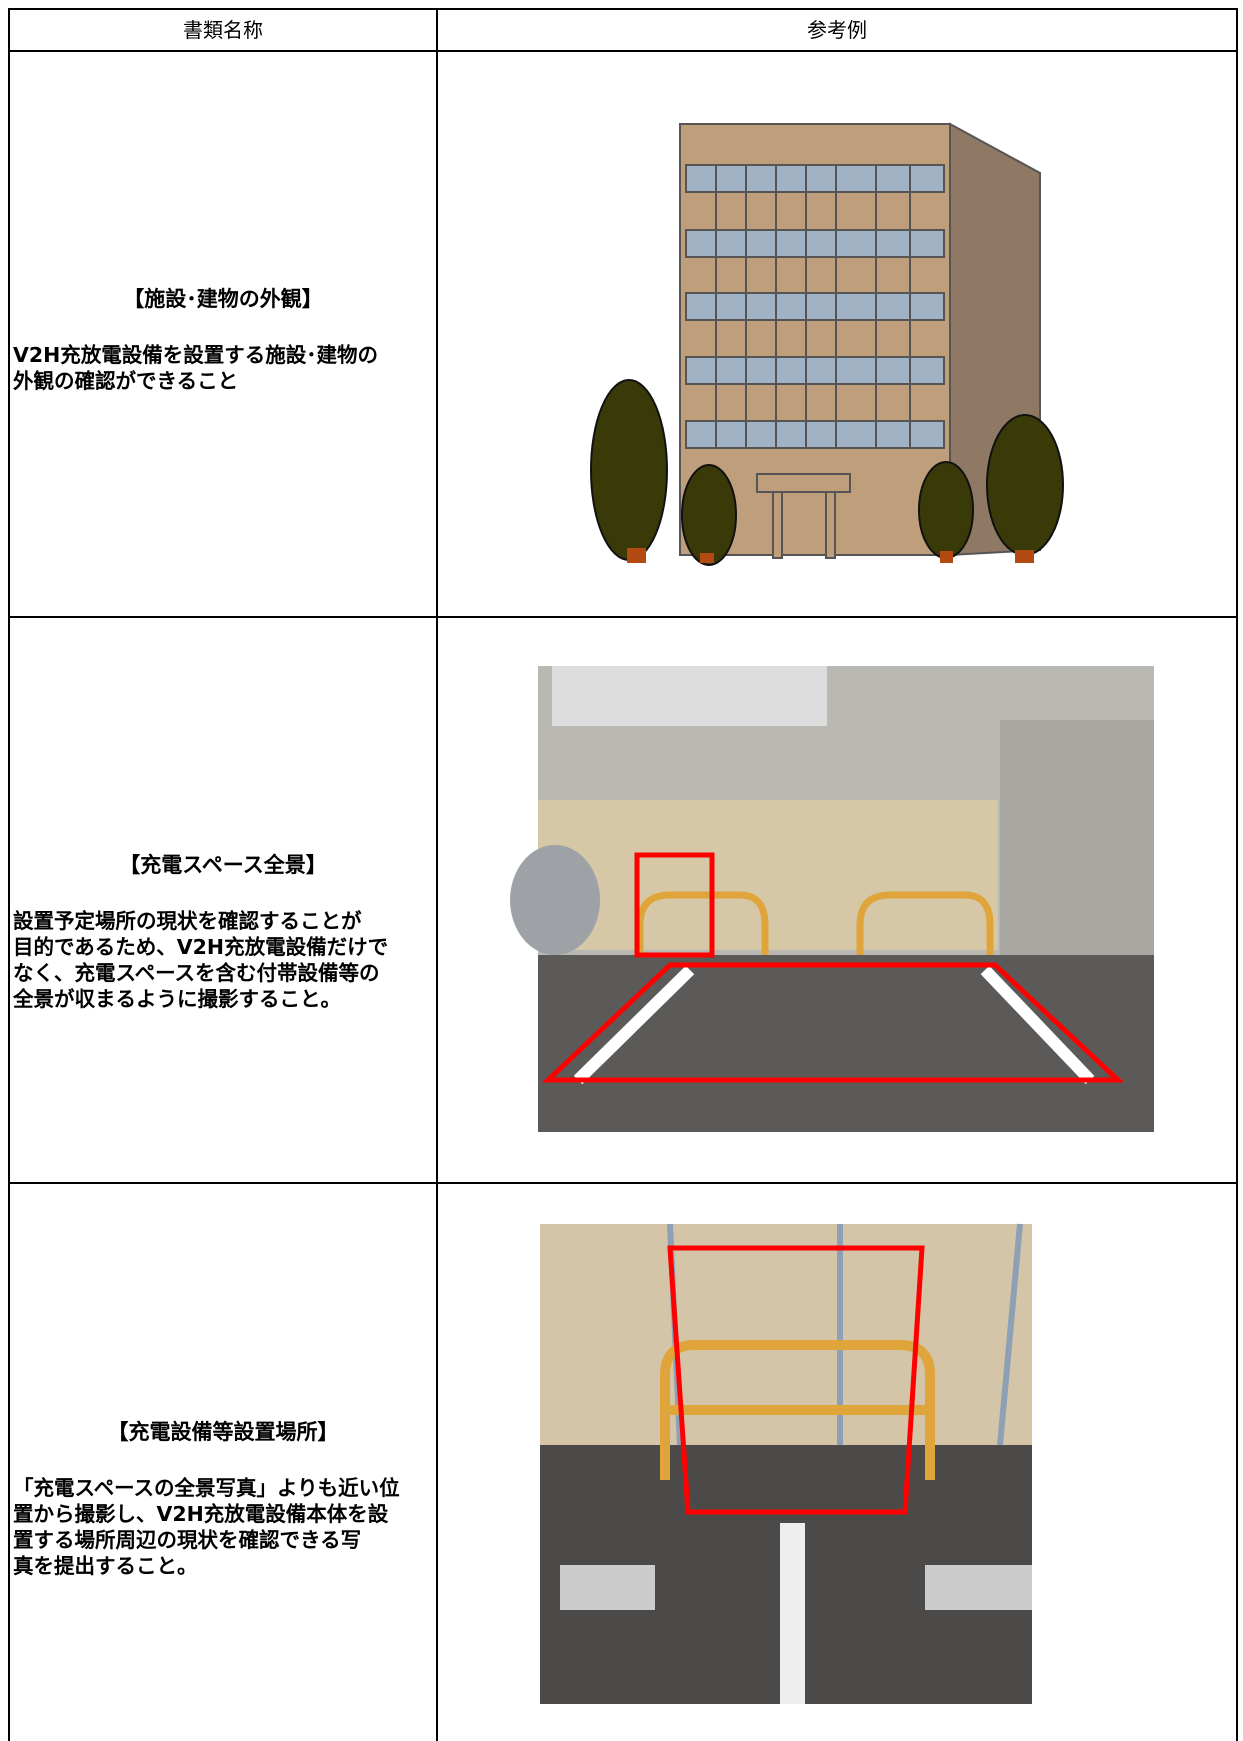  Describe the element at coordinates (223, 299) in the screenshot. I see `row-title: 【施設･建物の外観】` at that location.